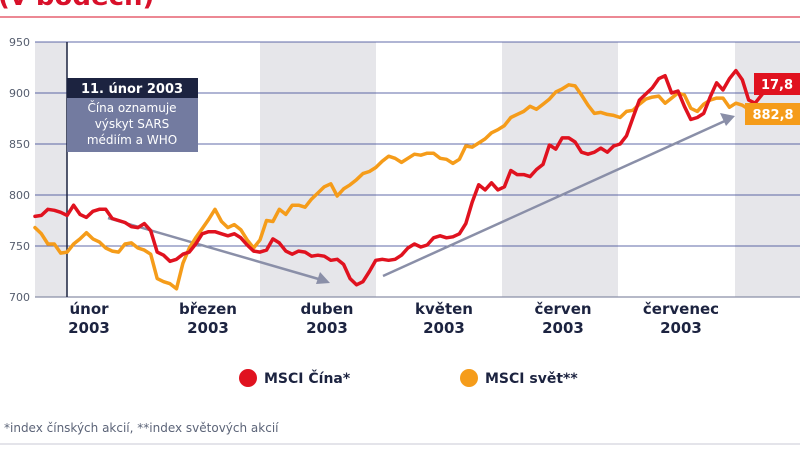 The width and height of the screenshot is (800, 449). What do you see at coordinates (19, 144) in the screenshot?
I see `y-tick-label: 850` at bounding box center [19, 144].